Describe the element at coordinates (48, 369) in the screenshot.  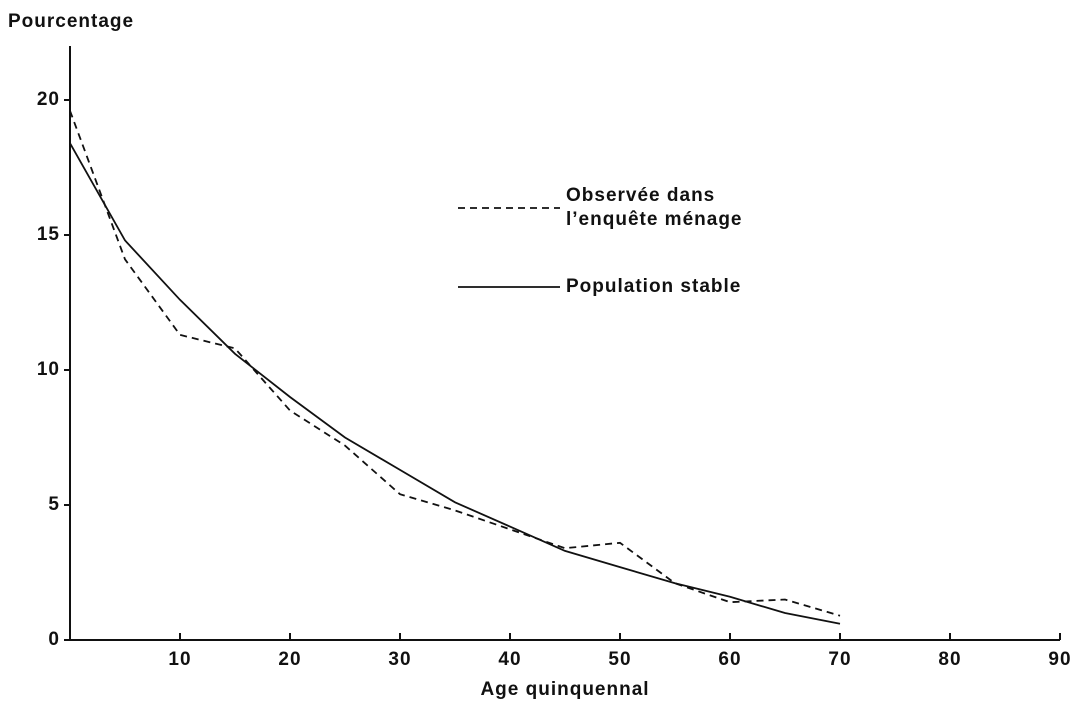
I see `y-tick-label: 10` at that location.